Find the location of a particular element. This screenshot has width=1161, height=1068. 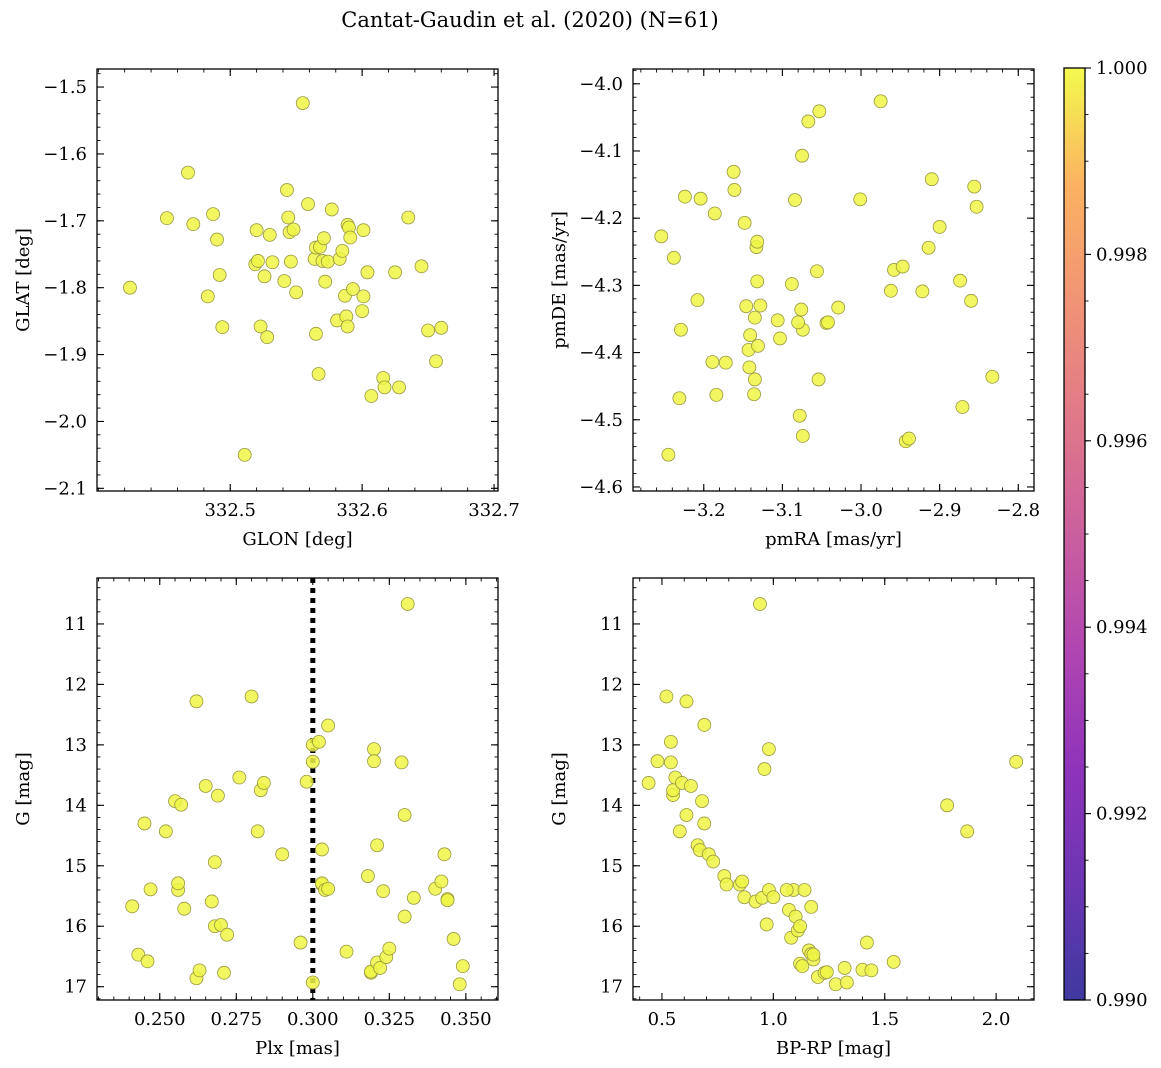

colorbar-tick-label: 0.992 is located at coordinates (1122, 814).